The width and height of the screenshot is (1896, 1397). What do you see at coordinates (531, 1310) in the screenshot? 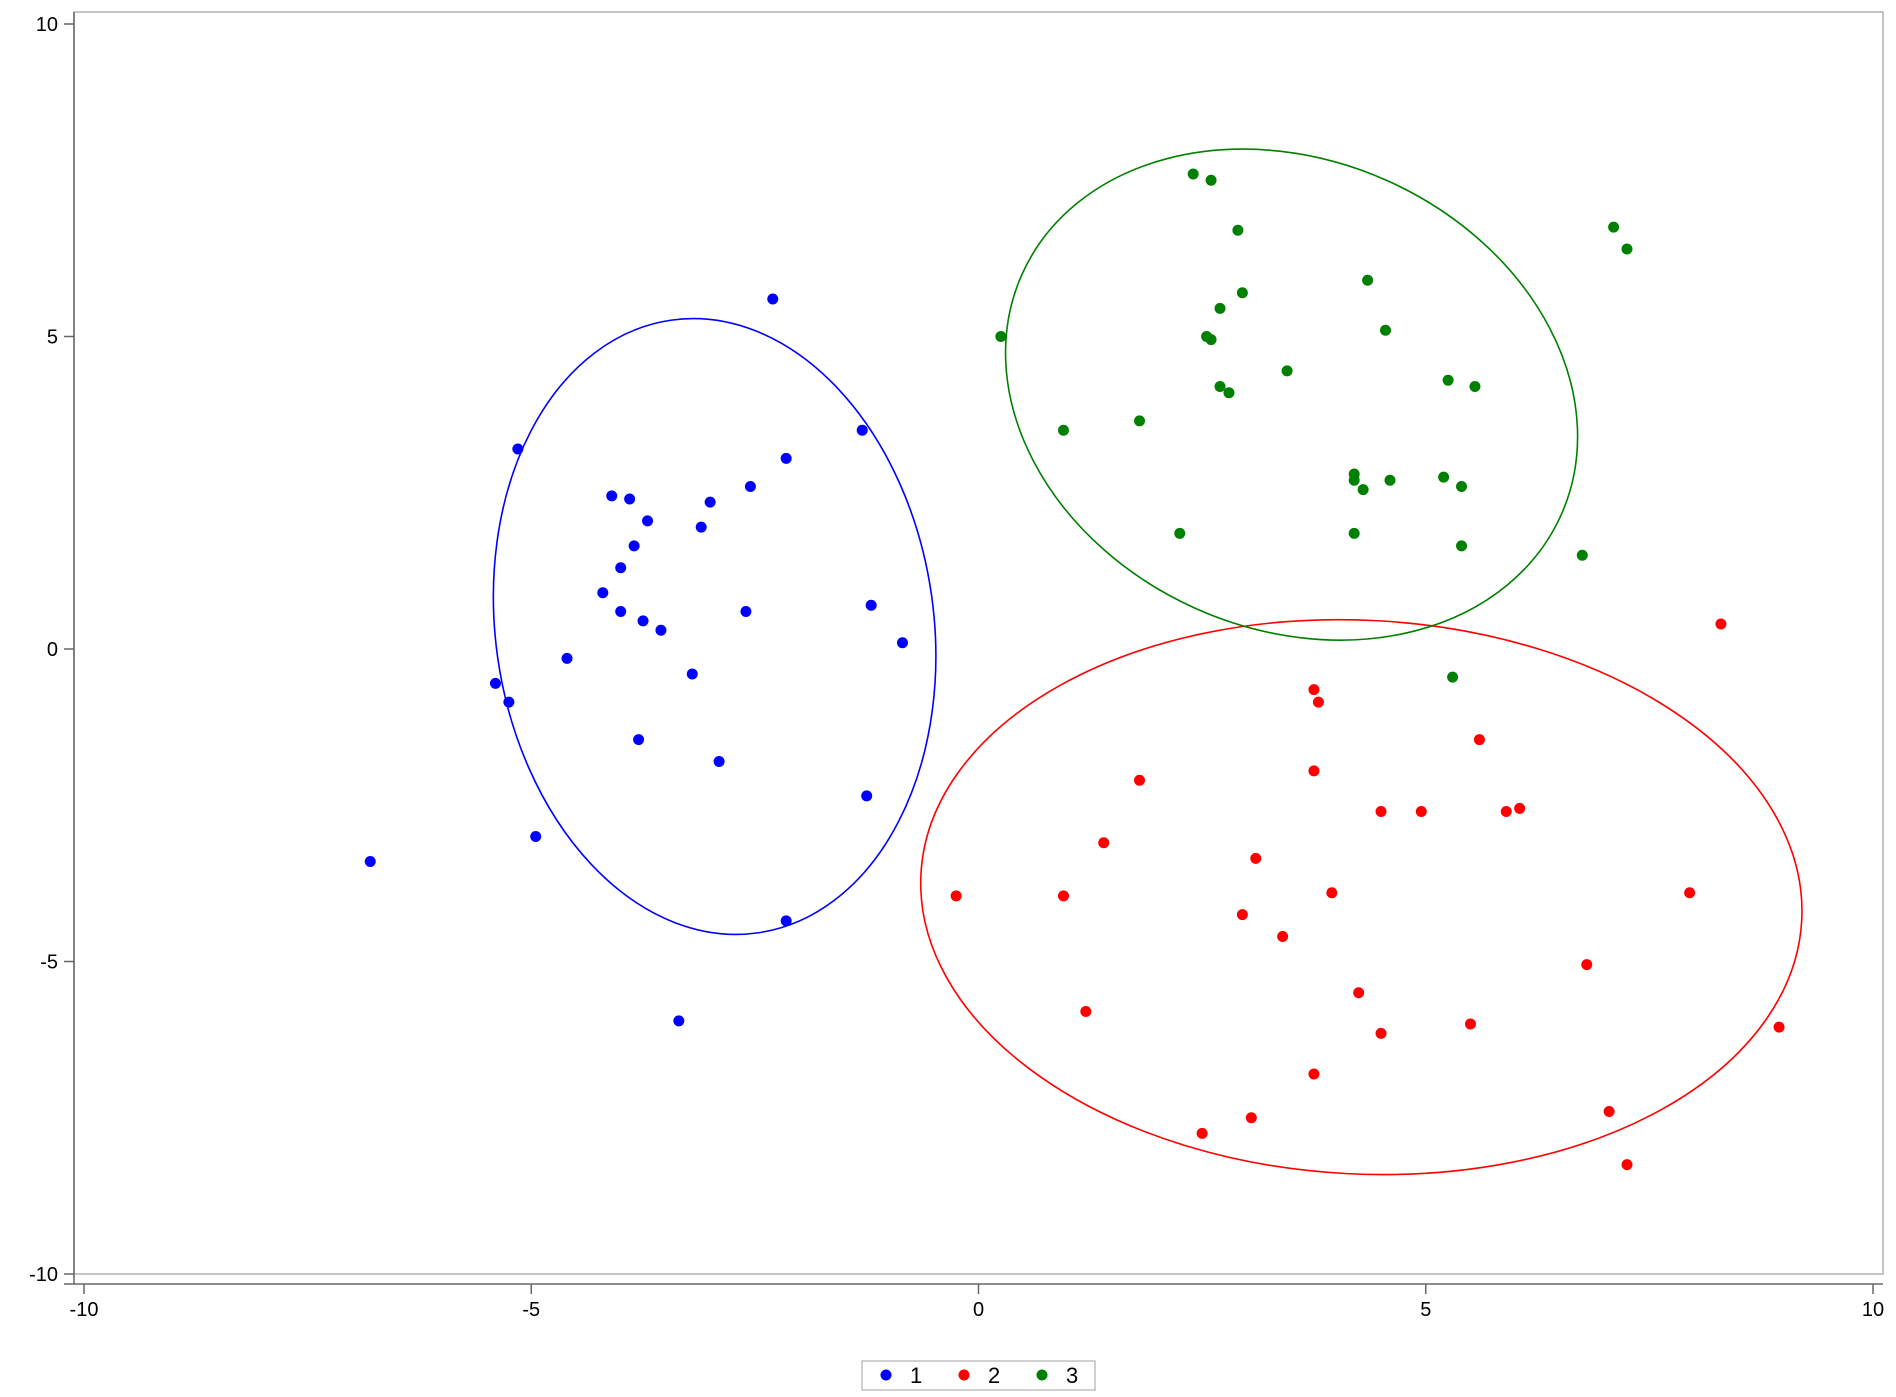
I see `x-tick-label: -5` at bounding box center [531, 1310].